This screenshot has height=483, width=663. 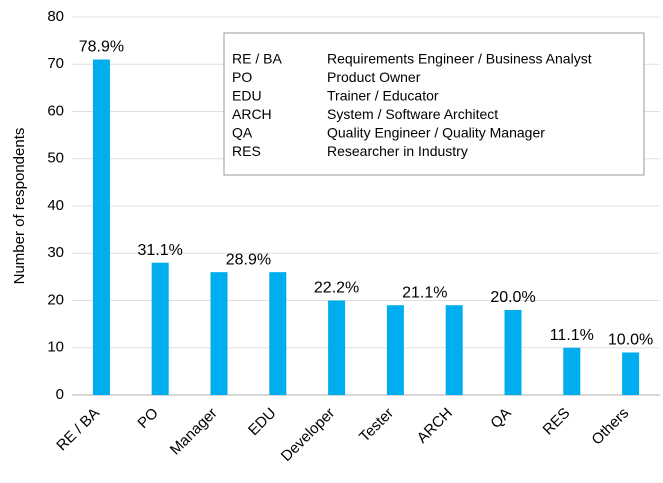 I want to click on legend-meaning: System / Software Architect, so click(x=412, y=114).